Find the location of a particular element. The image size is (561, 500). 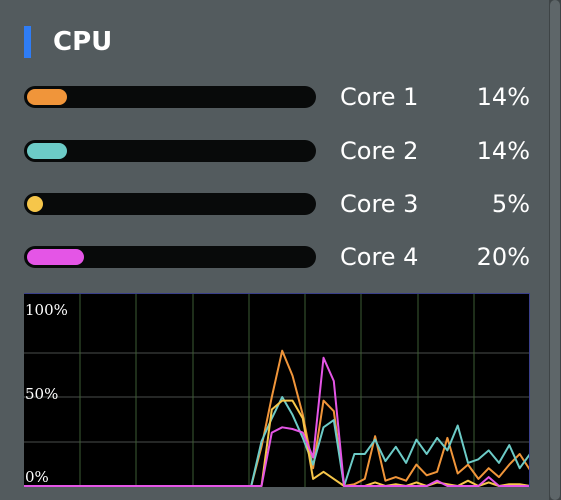

section-title: CPU is located at coordinates (83, 42).